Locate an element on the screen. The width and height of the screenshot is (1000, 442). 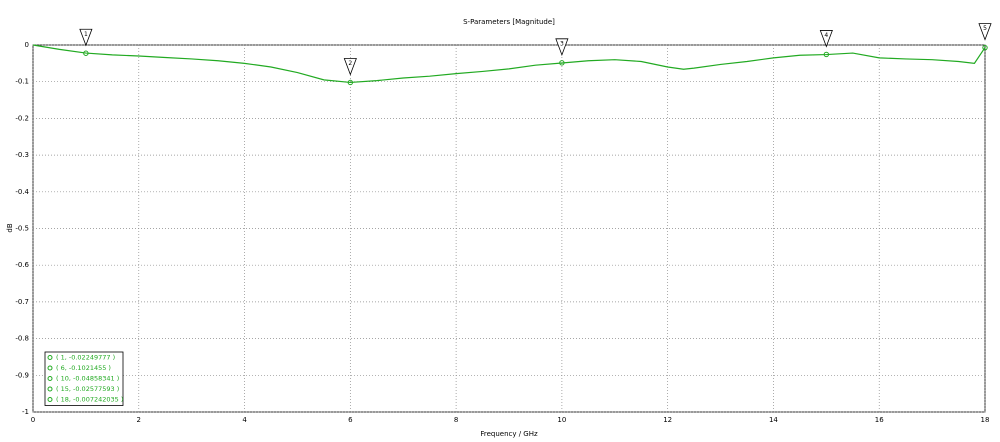
legend-entry: ( 10, -0.04858341 ) is located at coordinates (87, 379).